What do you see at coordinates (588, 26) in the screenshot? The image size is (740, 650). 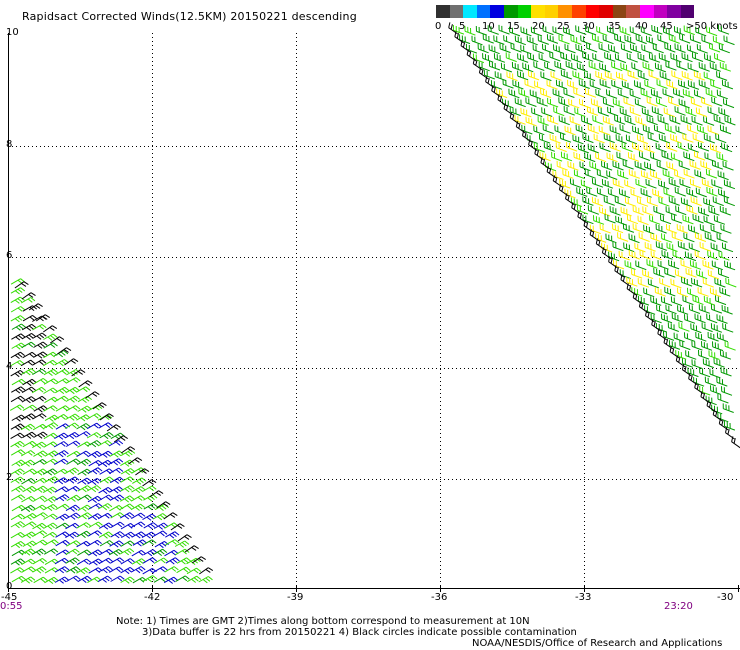 I see `scale-label: 30` at bounding box center [588, 26].